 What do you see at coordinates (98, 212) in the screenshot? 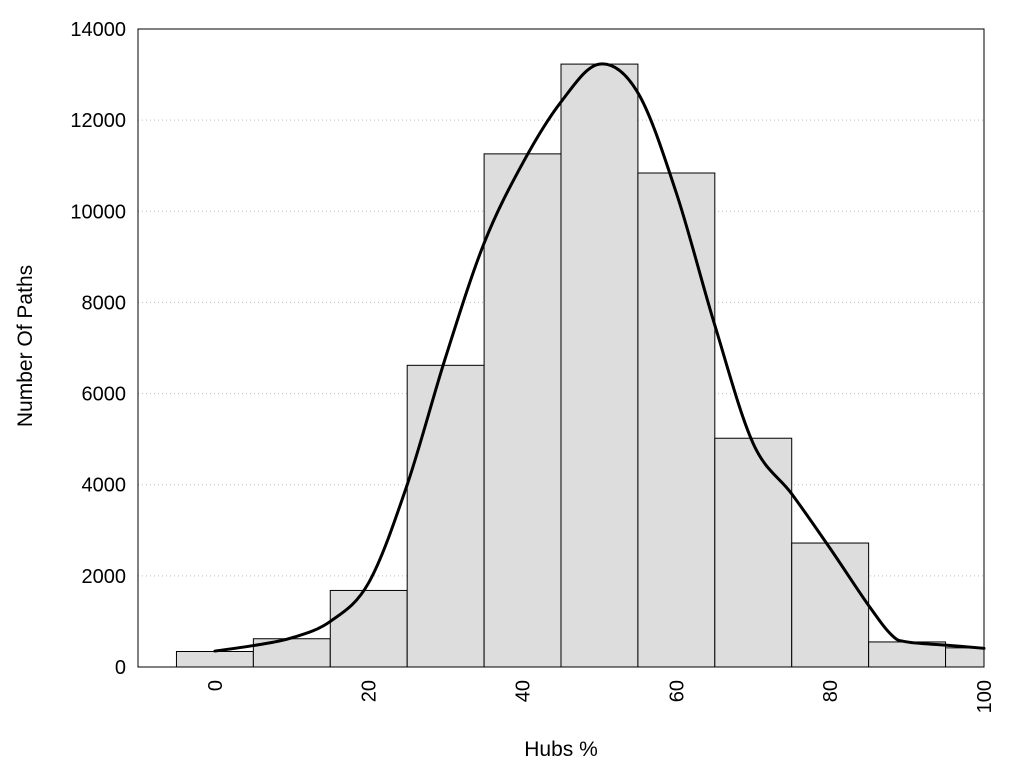
I see `y-tick-label: 10000` at bounding box center [98, 212].